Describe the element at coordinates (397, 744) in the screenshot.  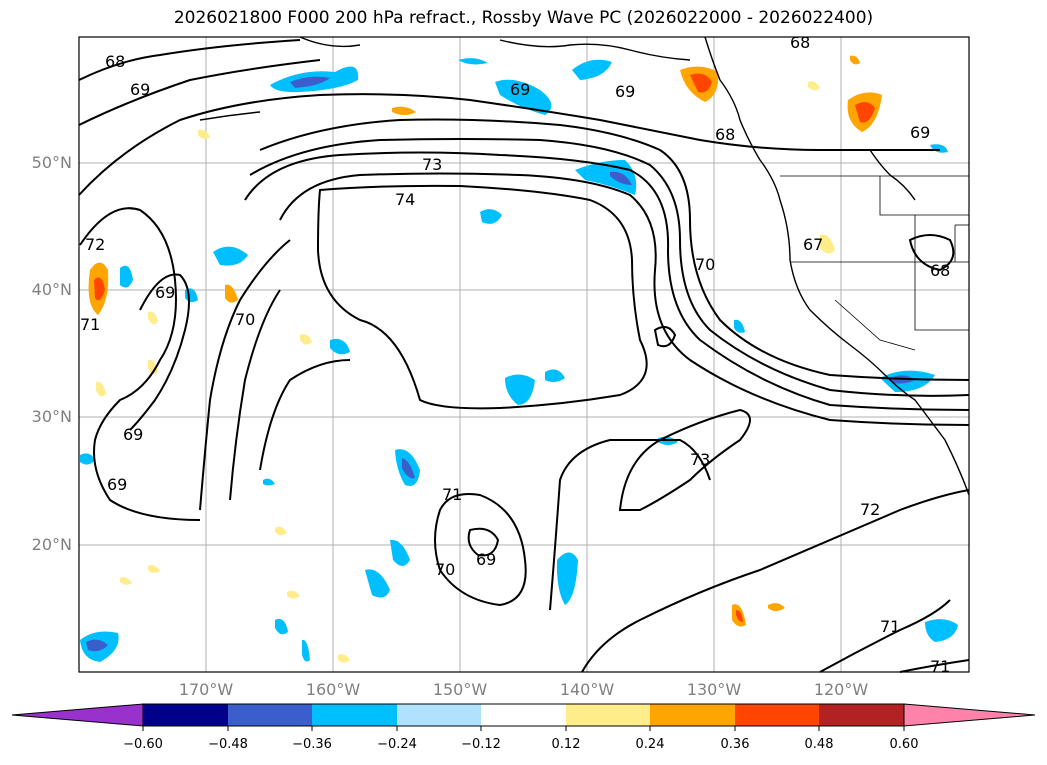
I see `colorbar-tick-label: −0.24` at that location.